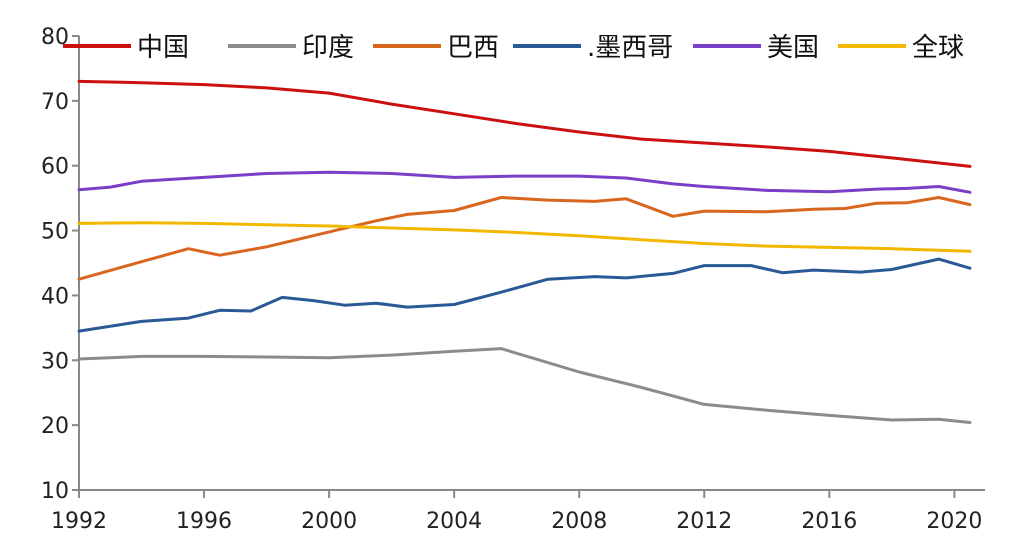  Describe the element at coordinates (55, 361) in the screenshot. I see `y-tick-label: 30` at that location.